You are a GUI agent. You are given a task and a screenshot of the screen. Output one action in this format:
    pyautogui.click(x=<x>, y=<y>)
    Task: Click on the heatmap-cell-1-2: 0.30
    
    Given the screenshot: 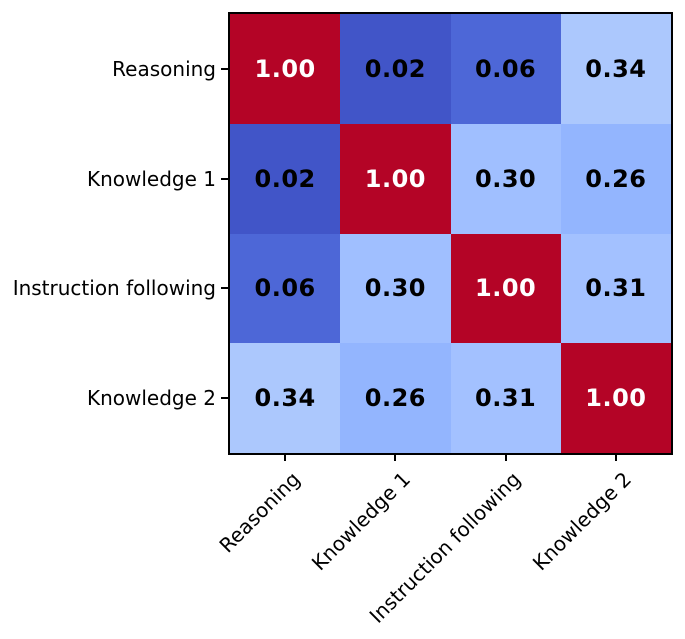 What is the action you would take?
    pyautogui.click(x=505, y=178)
    